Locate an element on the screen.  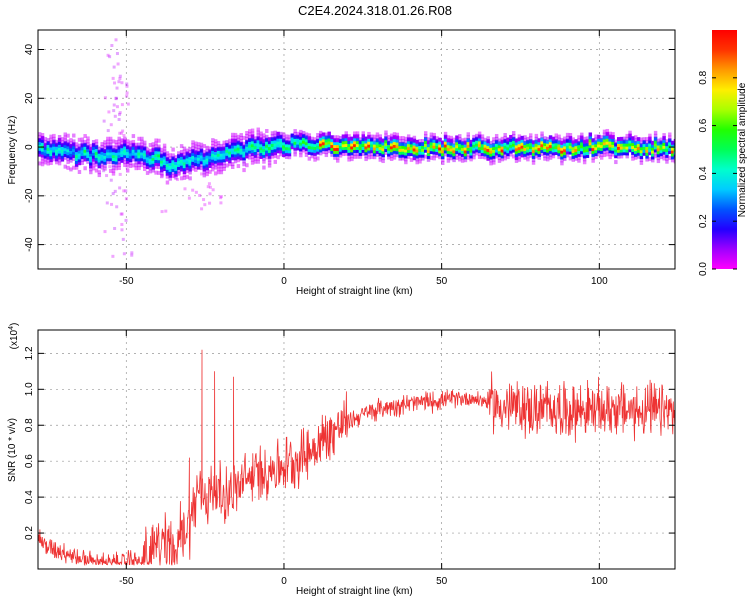
snr-multiplier-label: (x104) is located at coordinates (14, 336).